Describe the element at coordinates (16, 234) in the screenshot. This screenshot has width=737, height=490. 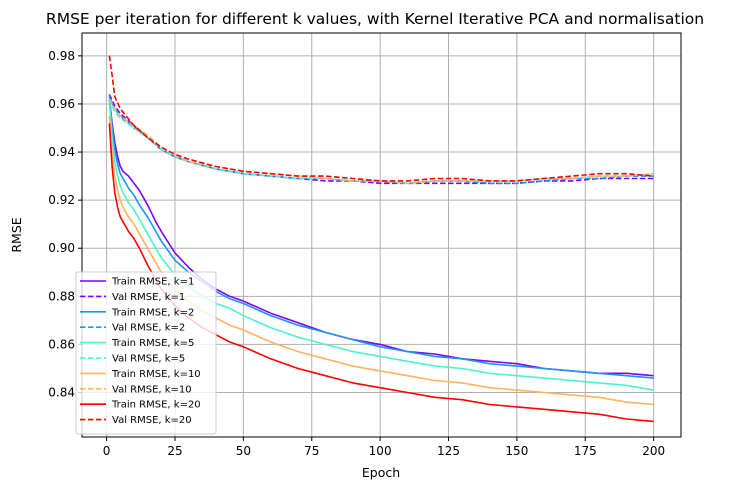
I see `y-axis-label: RMSE` at that location.